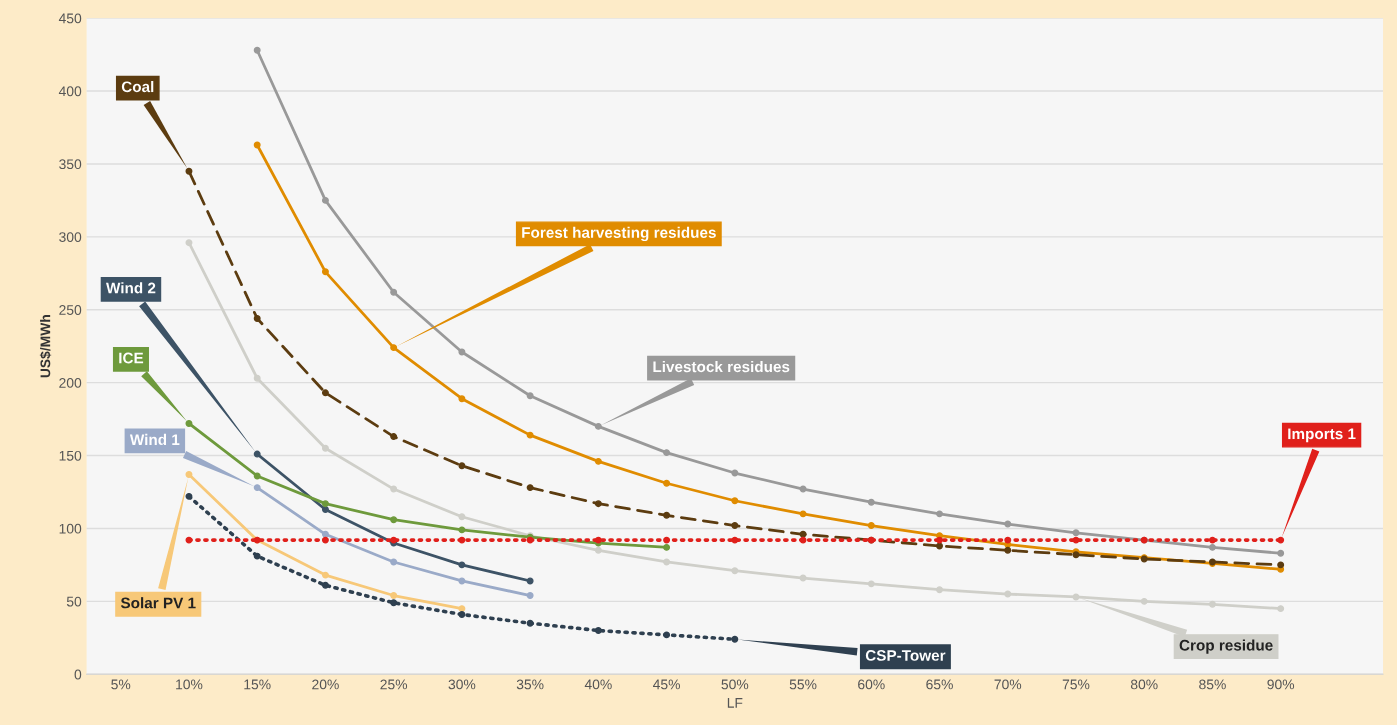  What do you see at coordinates (462, 684) in the screenshot?
I see `x-tick-label: 30%` at bounding box center [462, 684].